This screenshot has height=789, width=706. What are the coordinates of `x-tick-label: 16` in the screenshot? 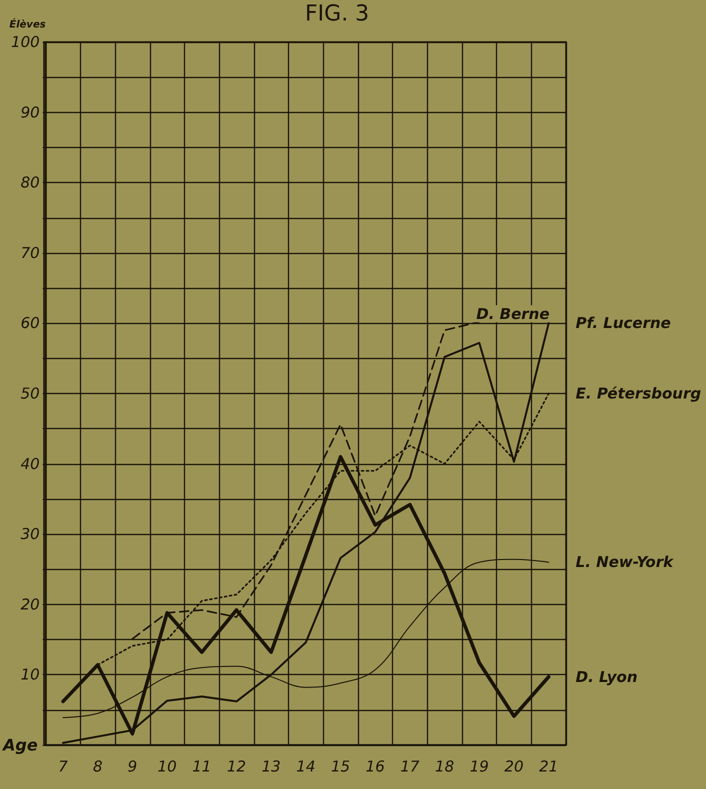 It's located at (375, 767).